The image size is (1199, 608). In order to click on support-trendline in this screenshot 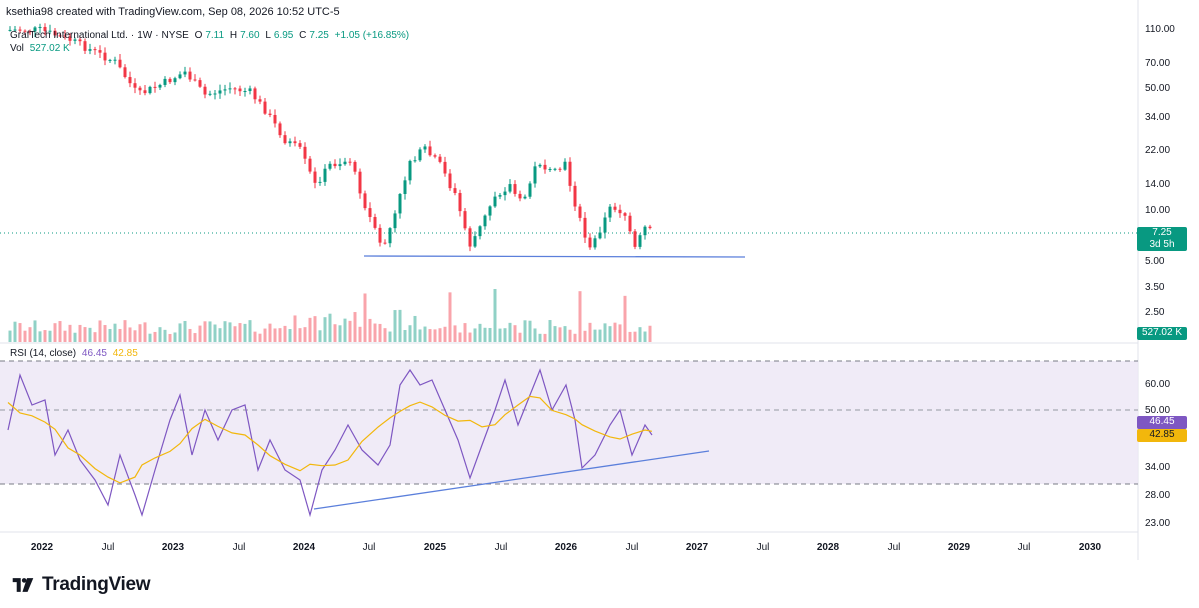, I will do `click(554, 256)`.